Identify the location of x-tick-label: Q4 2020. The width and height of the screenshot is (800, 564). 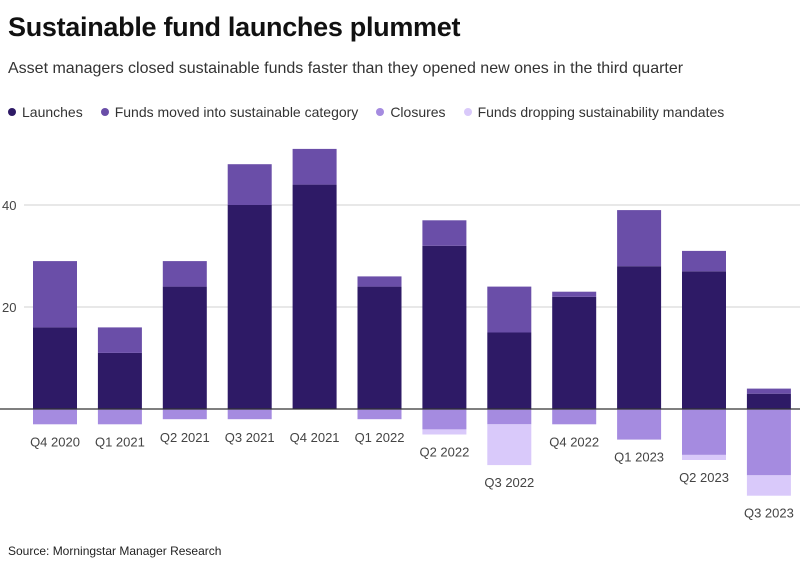
(55, 441).